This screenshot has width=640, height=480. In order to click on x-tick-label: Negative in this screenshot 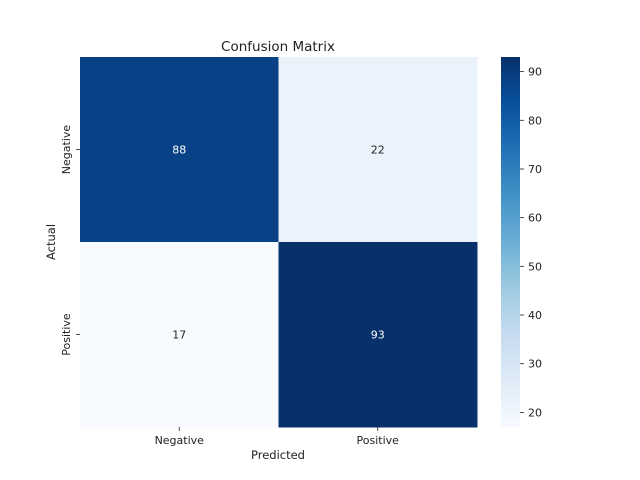, I will do `click(180, 440)`.